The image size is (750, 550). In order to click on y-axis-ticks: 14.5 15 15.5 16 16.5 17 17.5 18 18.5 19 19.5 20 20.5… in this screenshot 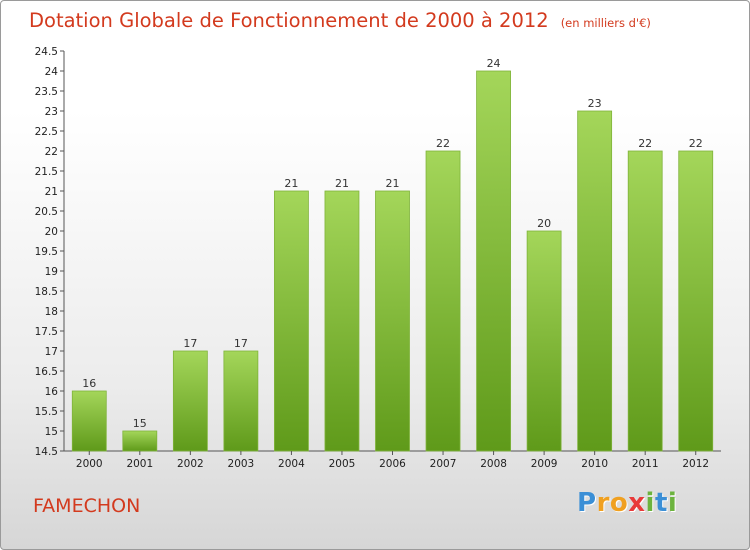, I will do `click(49, 252)`.